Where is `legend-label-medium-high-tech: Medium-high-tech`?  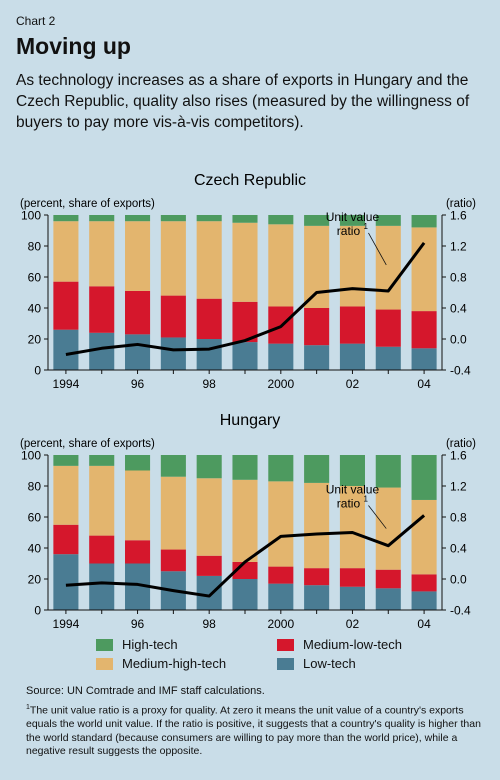 legend-label-medium-high-tech: Medium-high-tech is located at coordinates (174, 663).